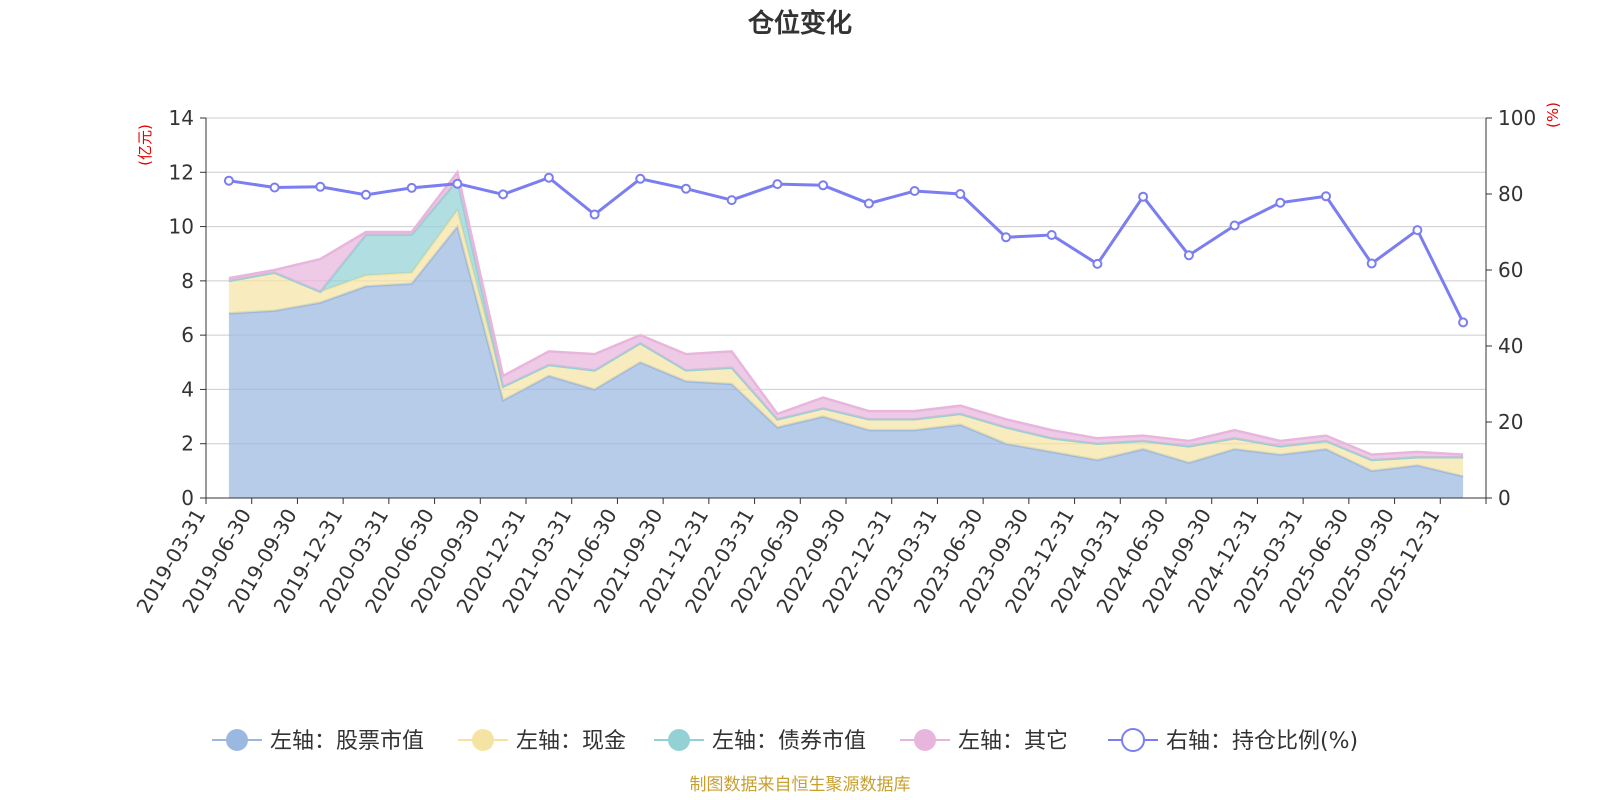  Describe the element at coordinates (187, 444) in the screenshot. I see `left-tick-label: 2` at that location.